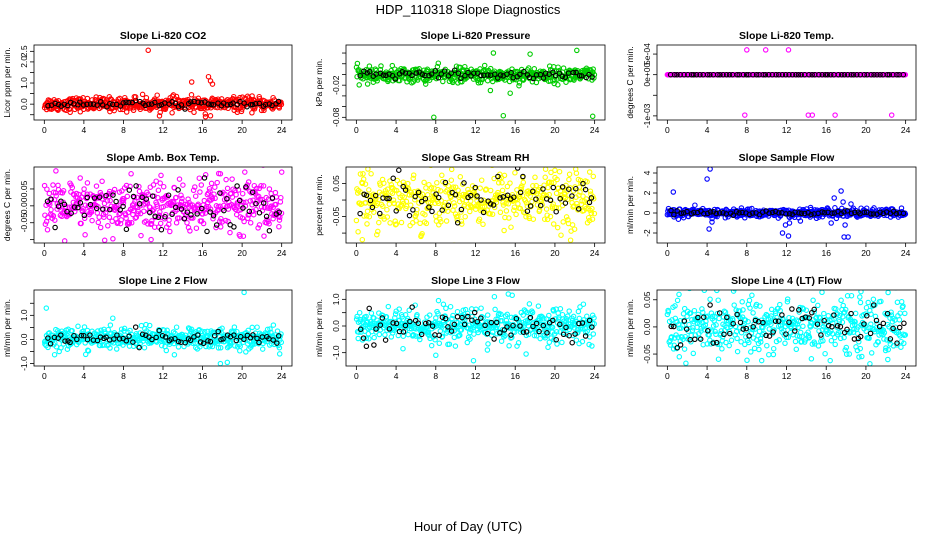 The height and width of the screenshot is (540, 936). Describe the element at coordinates (786, 203) in the screenshot. I see `panel-6-points` at that location.